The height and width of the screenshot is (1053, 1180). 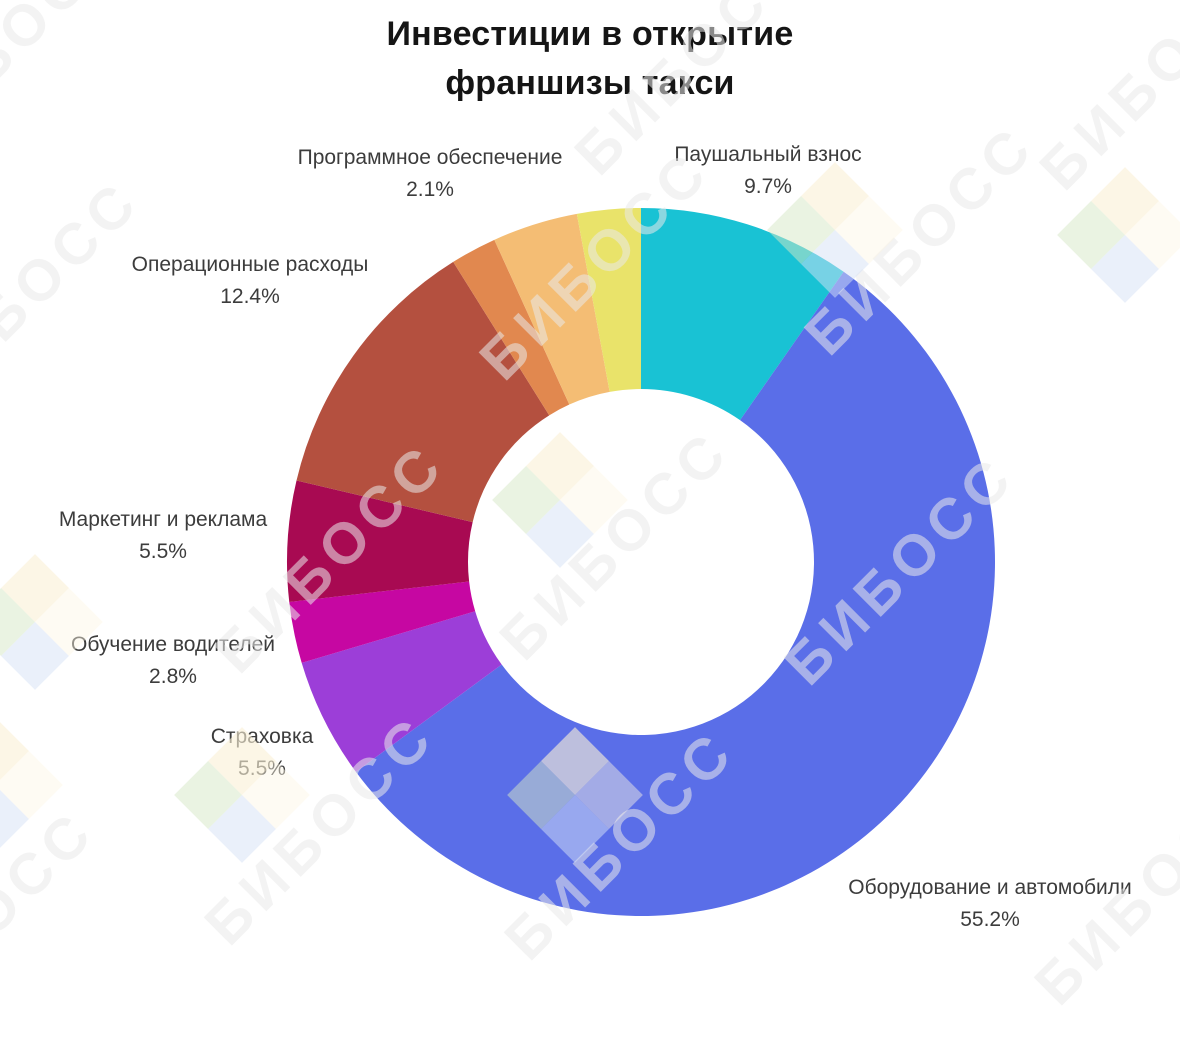 What do you see at coordinates (163, 536) in the screenshot?
I see `slice-label-marketing-i-reklama: Маркетинг и реклама 5.5%` at bounding box center [163, 536].